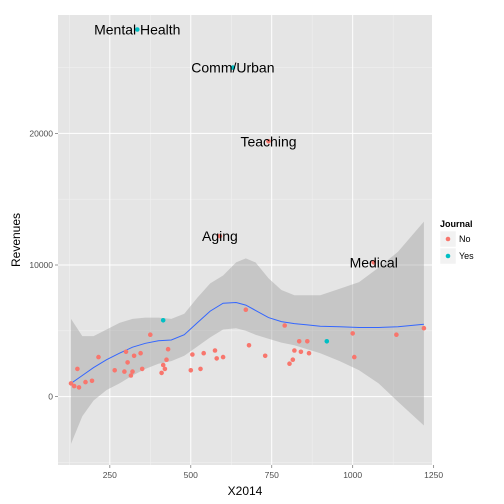 The width and height of the screenshot is (504, 504). I want to click on x-tick-label: 500, so click(191, 475).